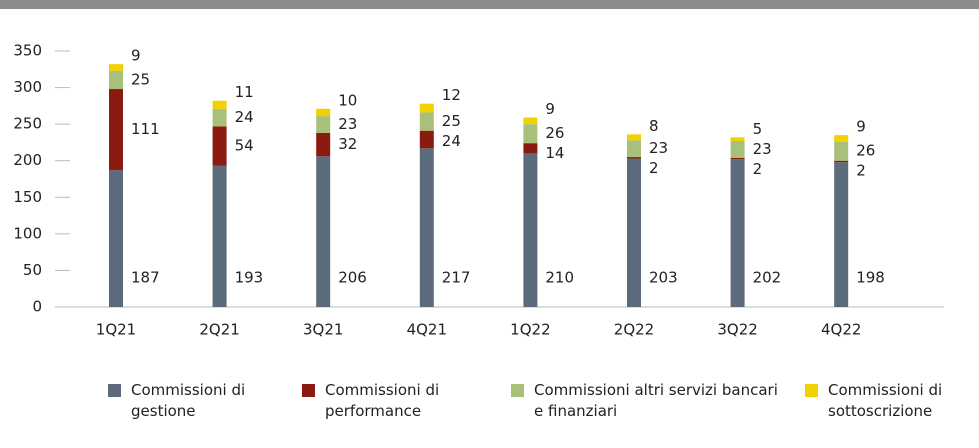 The image size is (979, 448). Describe the element at coordinates (634, 330) in the screenshot. I see `x-tick-label: 2Q22` at that location.